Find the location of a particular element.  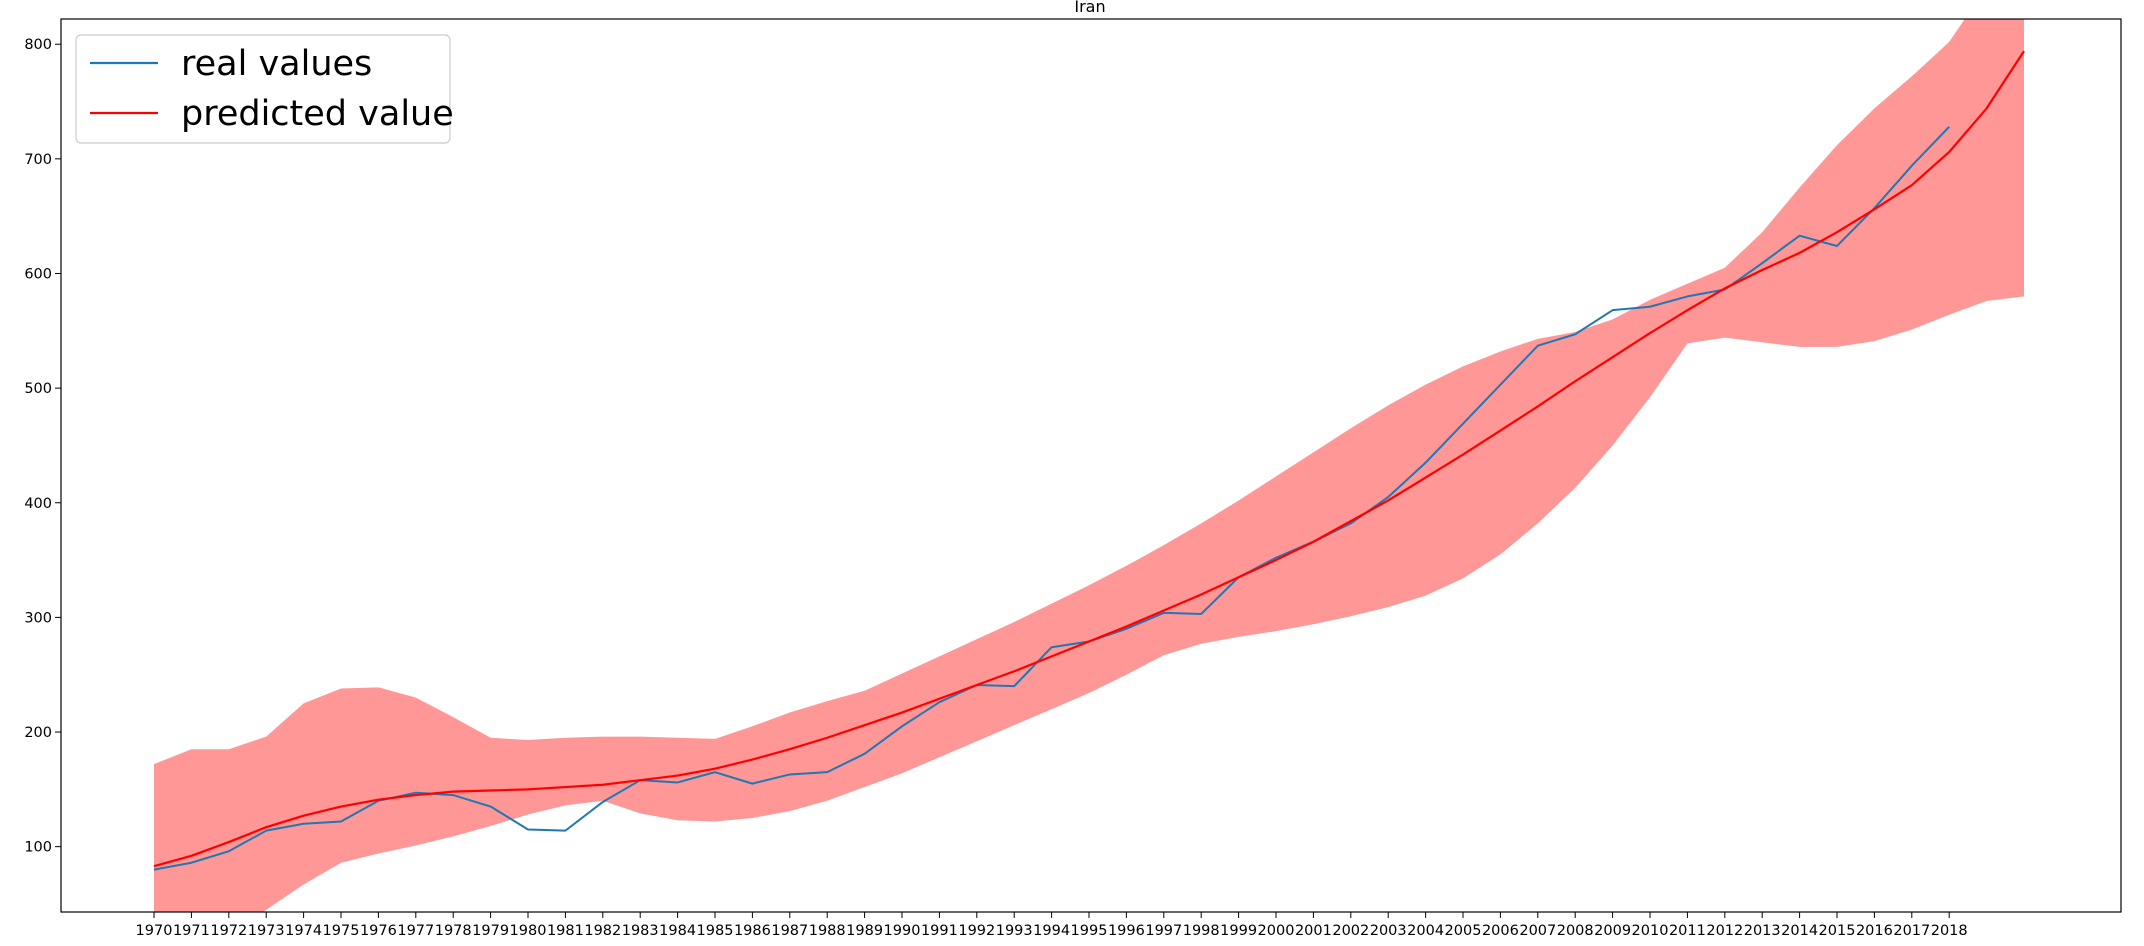

y-tick-label: 700 is located at coordinates (38, 160).